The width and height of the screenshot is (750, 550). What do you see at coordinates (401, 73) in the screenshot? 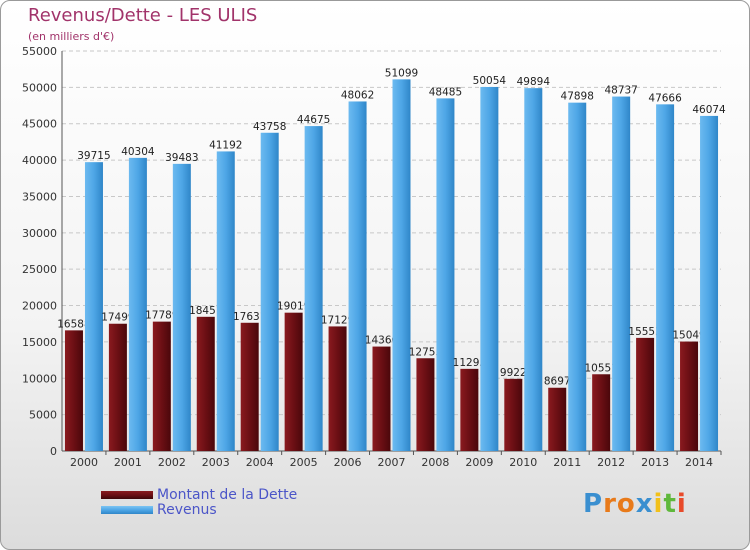
I see `data-label-revenue: 51099` at bounding box center [401, 73].